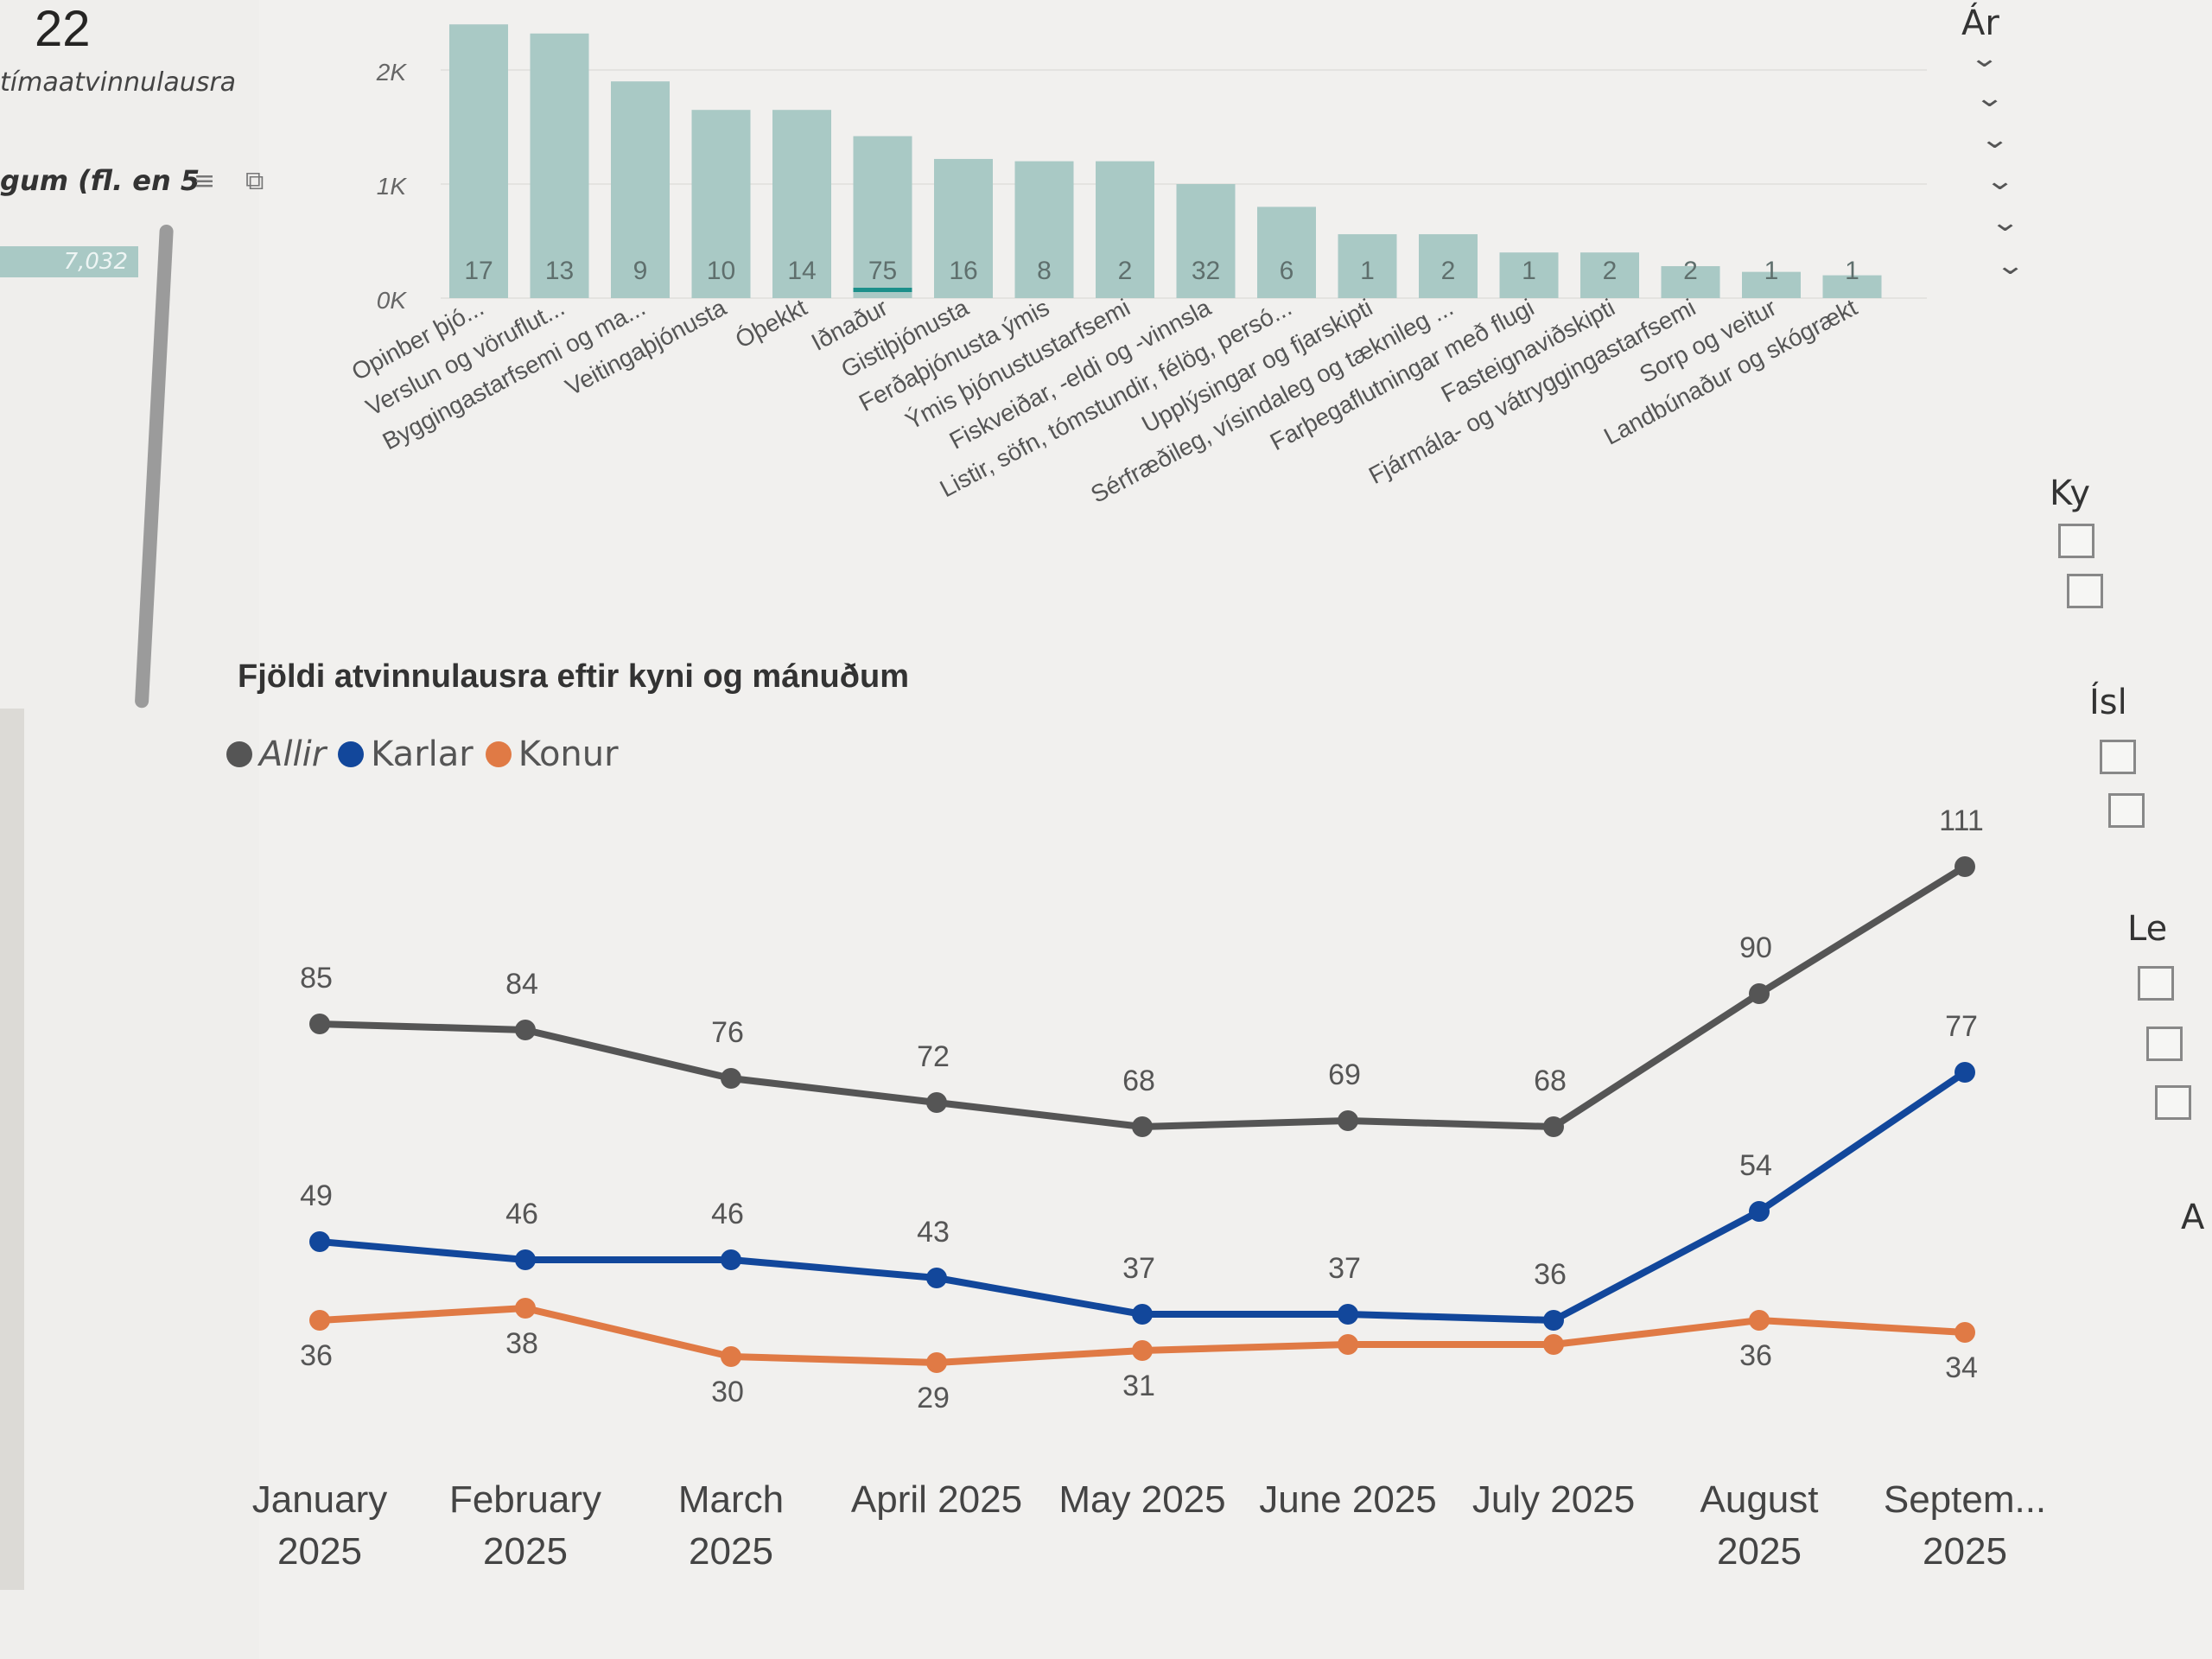 The image size is (2212, 1659). Describe the element at coordinates (2147, 929) in the screenshot. I see `lei-slicer-title: Le` at that location.